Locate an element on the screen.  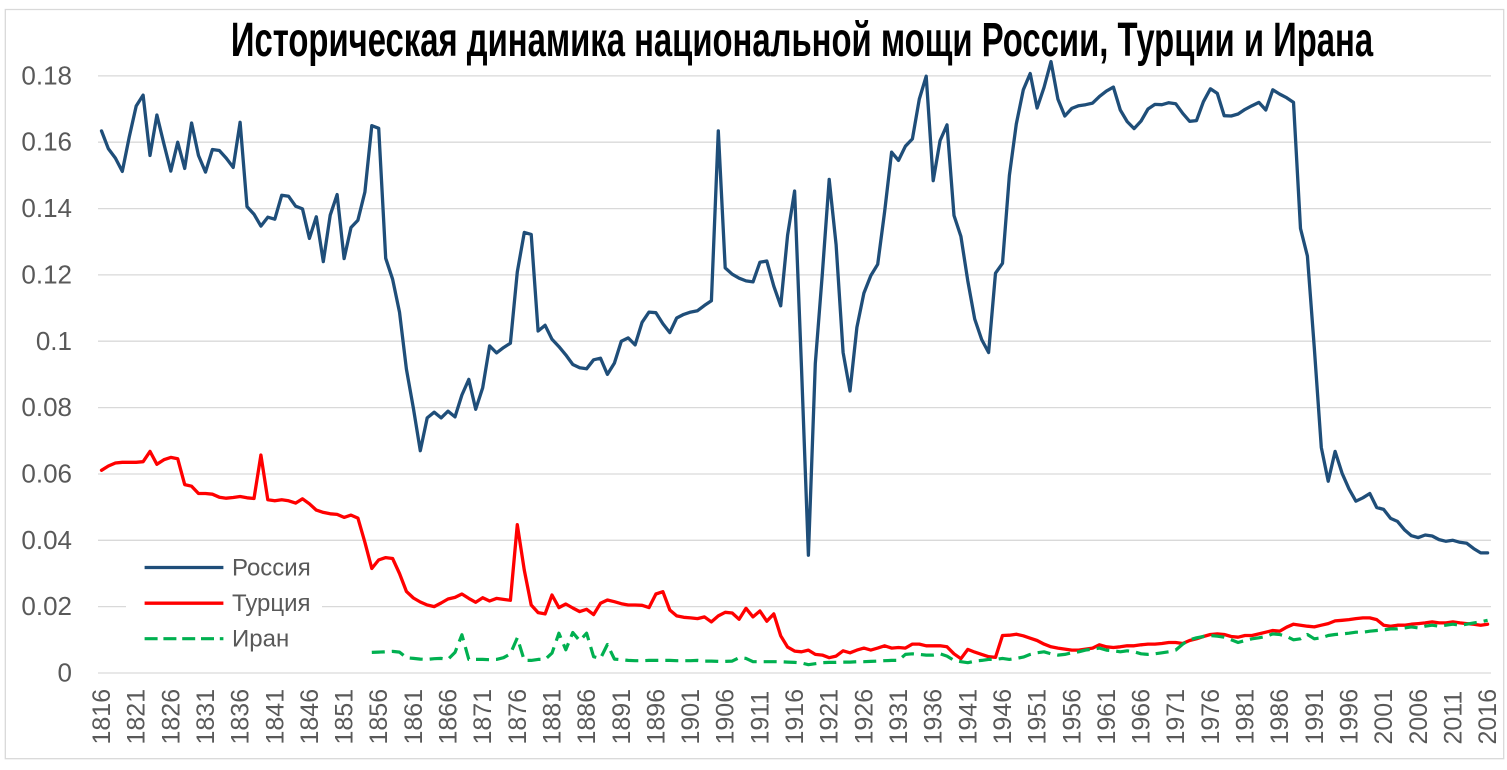
svg-text: 1821 is located at coordinates (137, 717).